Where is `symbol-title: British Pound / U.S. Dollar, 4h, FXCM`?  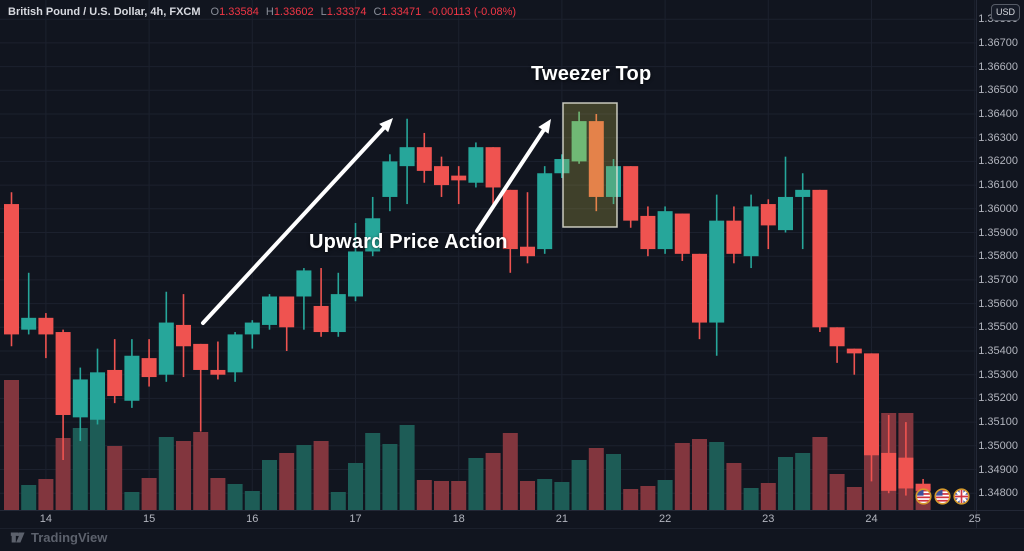 symbol-title: British Pound / U.S. Dollar, 4h, FXCM is located at coordinates (104, 12).